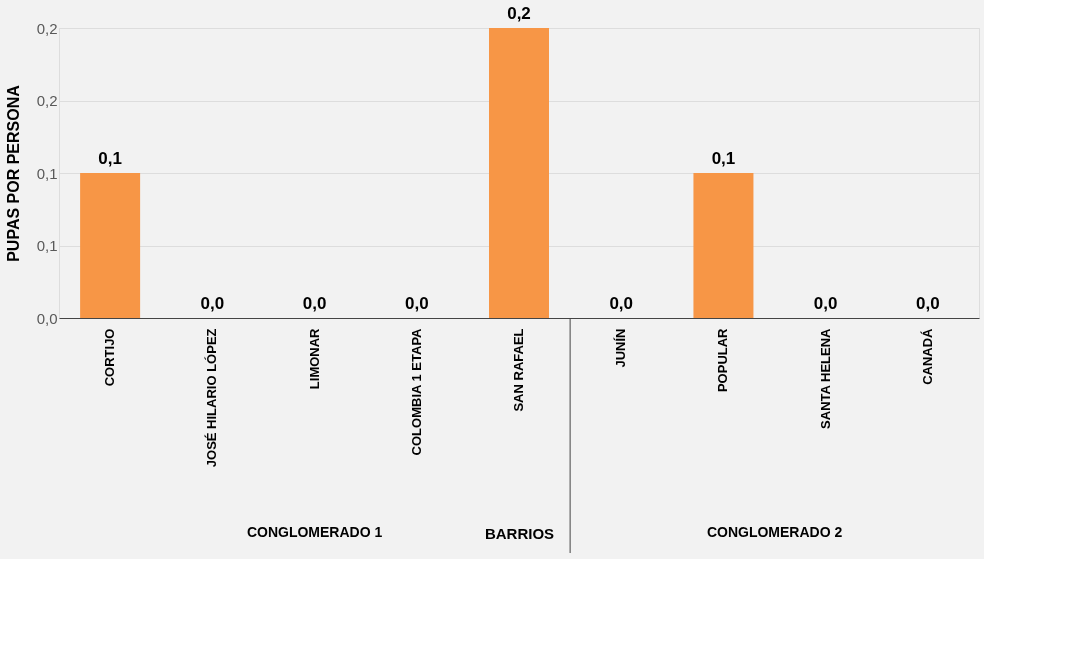 This screenshot has width=1085, height=651. What do you see at coordinates (621, 348) in the screenshot?
I see `x-tick-label: JUNÍN` at bounding box center [621, 348].